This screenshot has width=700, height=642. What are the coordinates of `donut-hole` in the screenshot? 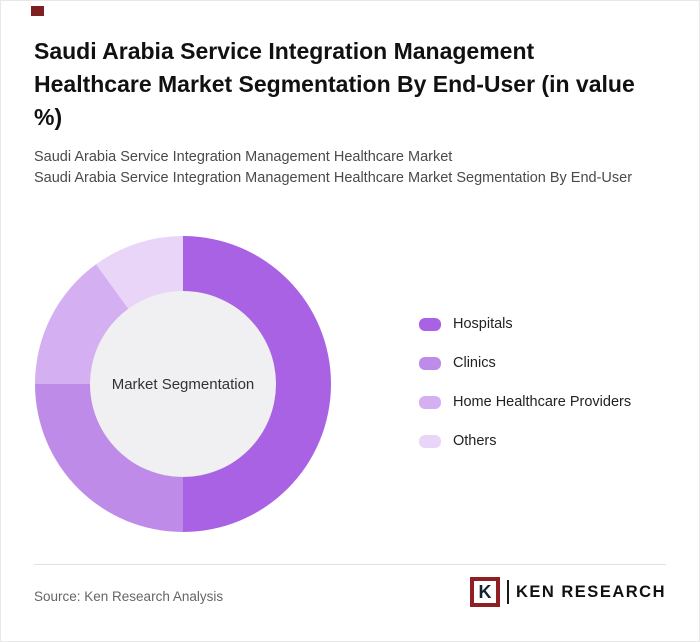 It's located at (183, 384).